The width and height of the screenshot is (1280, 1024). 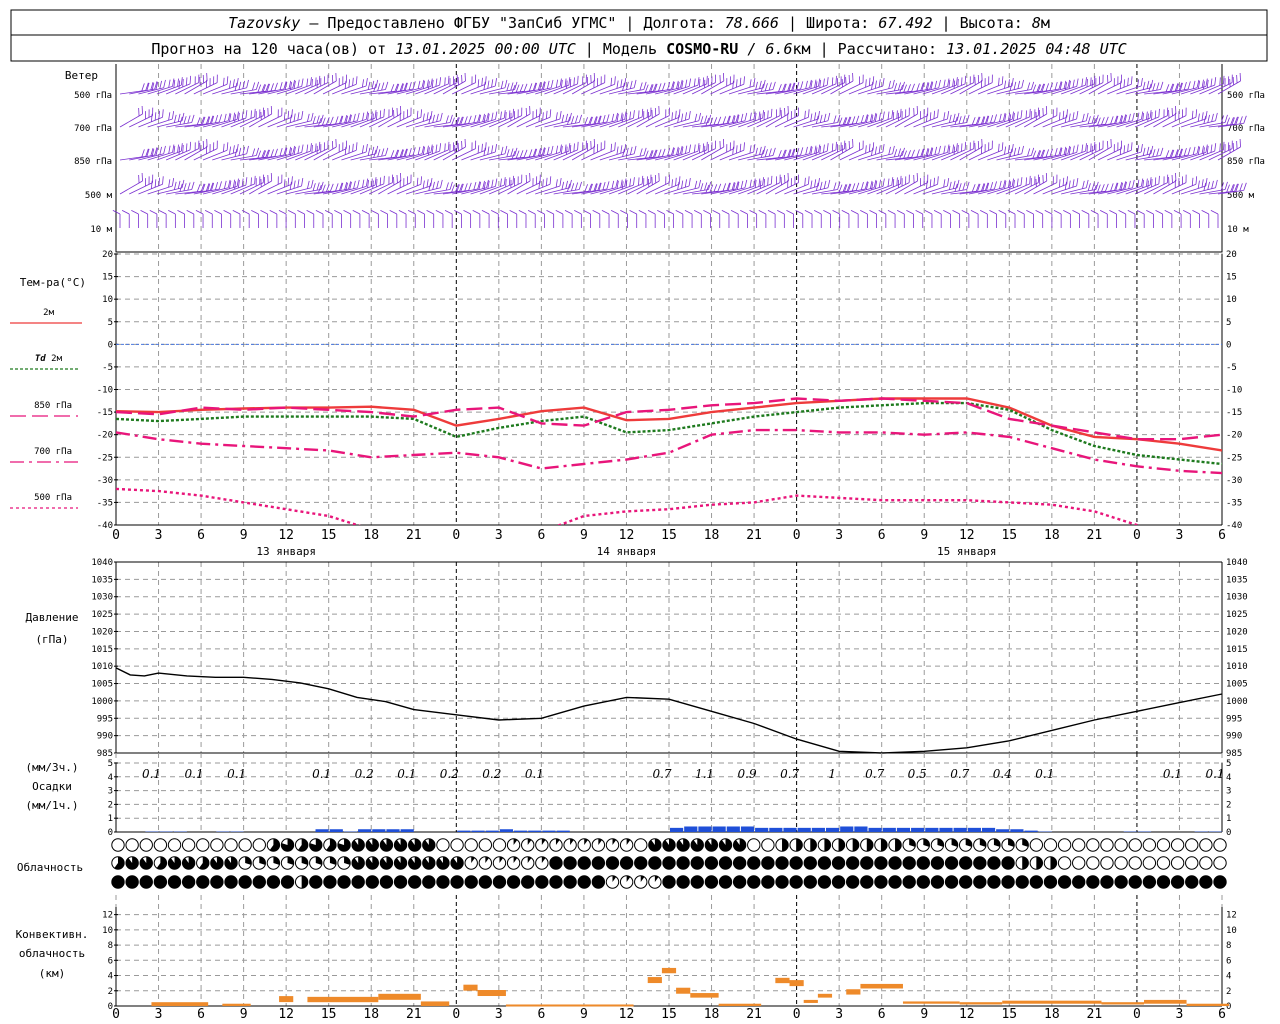 I want to click on hour-label: 0, so click(x=456, y=1014).